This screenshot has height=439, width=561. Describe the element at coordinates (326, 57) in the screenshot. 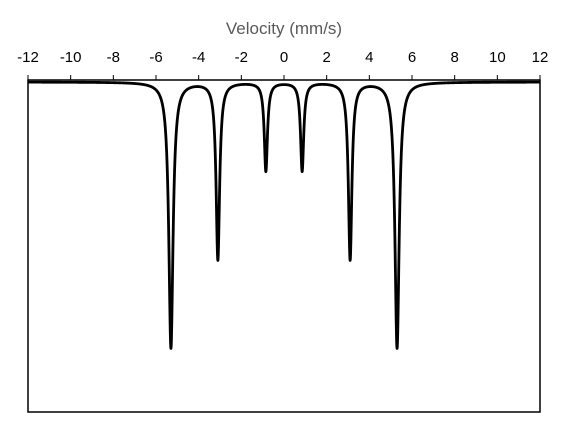

I see `x-tick-label: 2` at that location.